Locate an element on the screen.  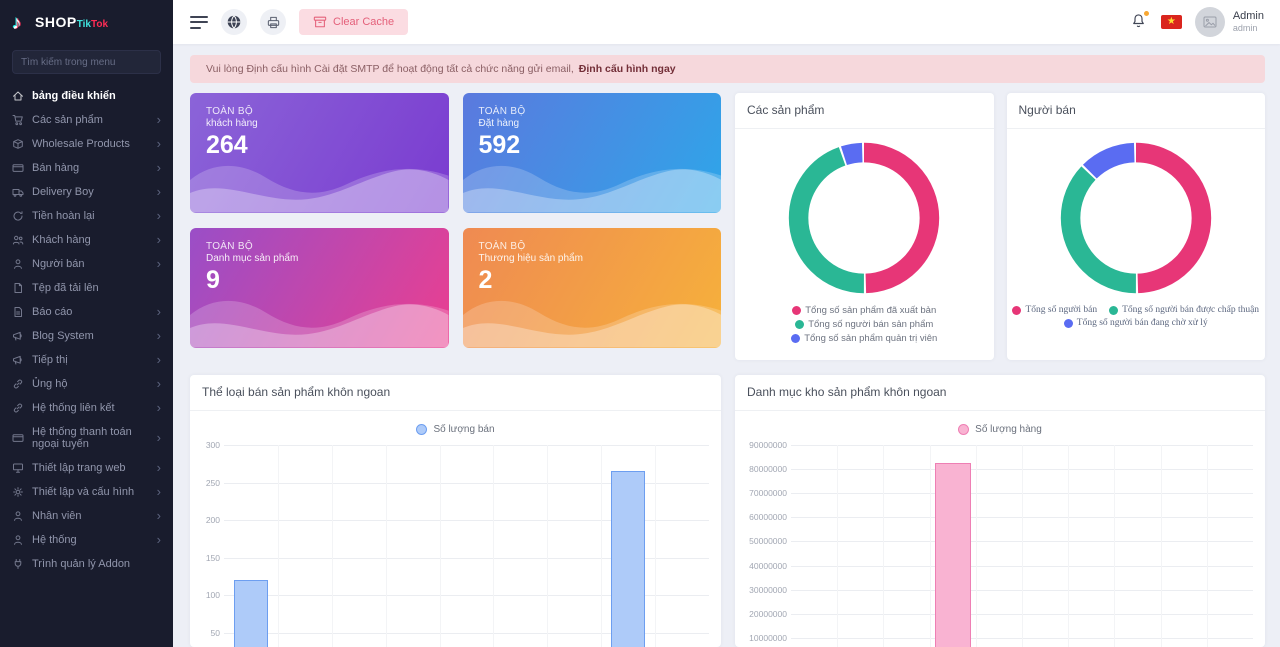
app-logo: ♪ ♪ ♪ SHOPTikTok is located at coordinates (86, 21).